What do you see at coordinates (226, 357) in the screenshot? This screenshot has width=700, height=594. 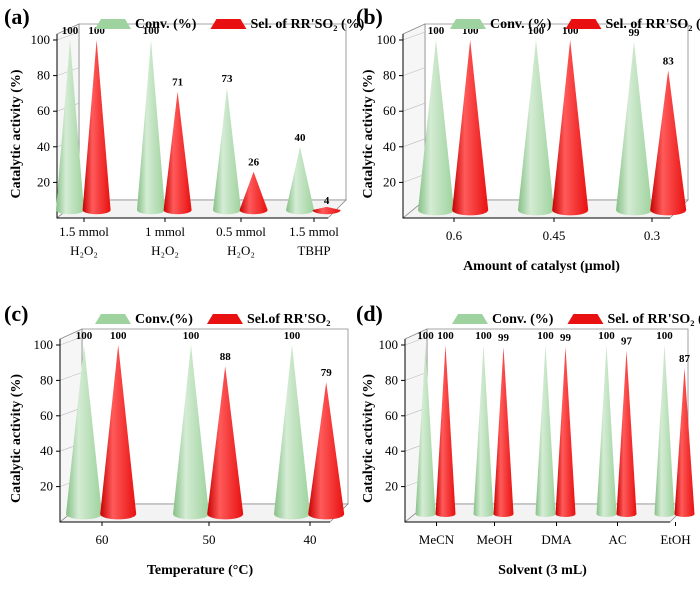 I see `data-label: 88` at bounding box center [226, 357].